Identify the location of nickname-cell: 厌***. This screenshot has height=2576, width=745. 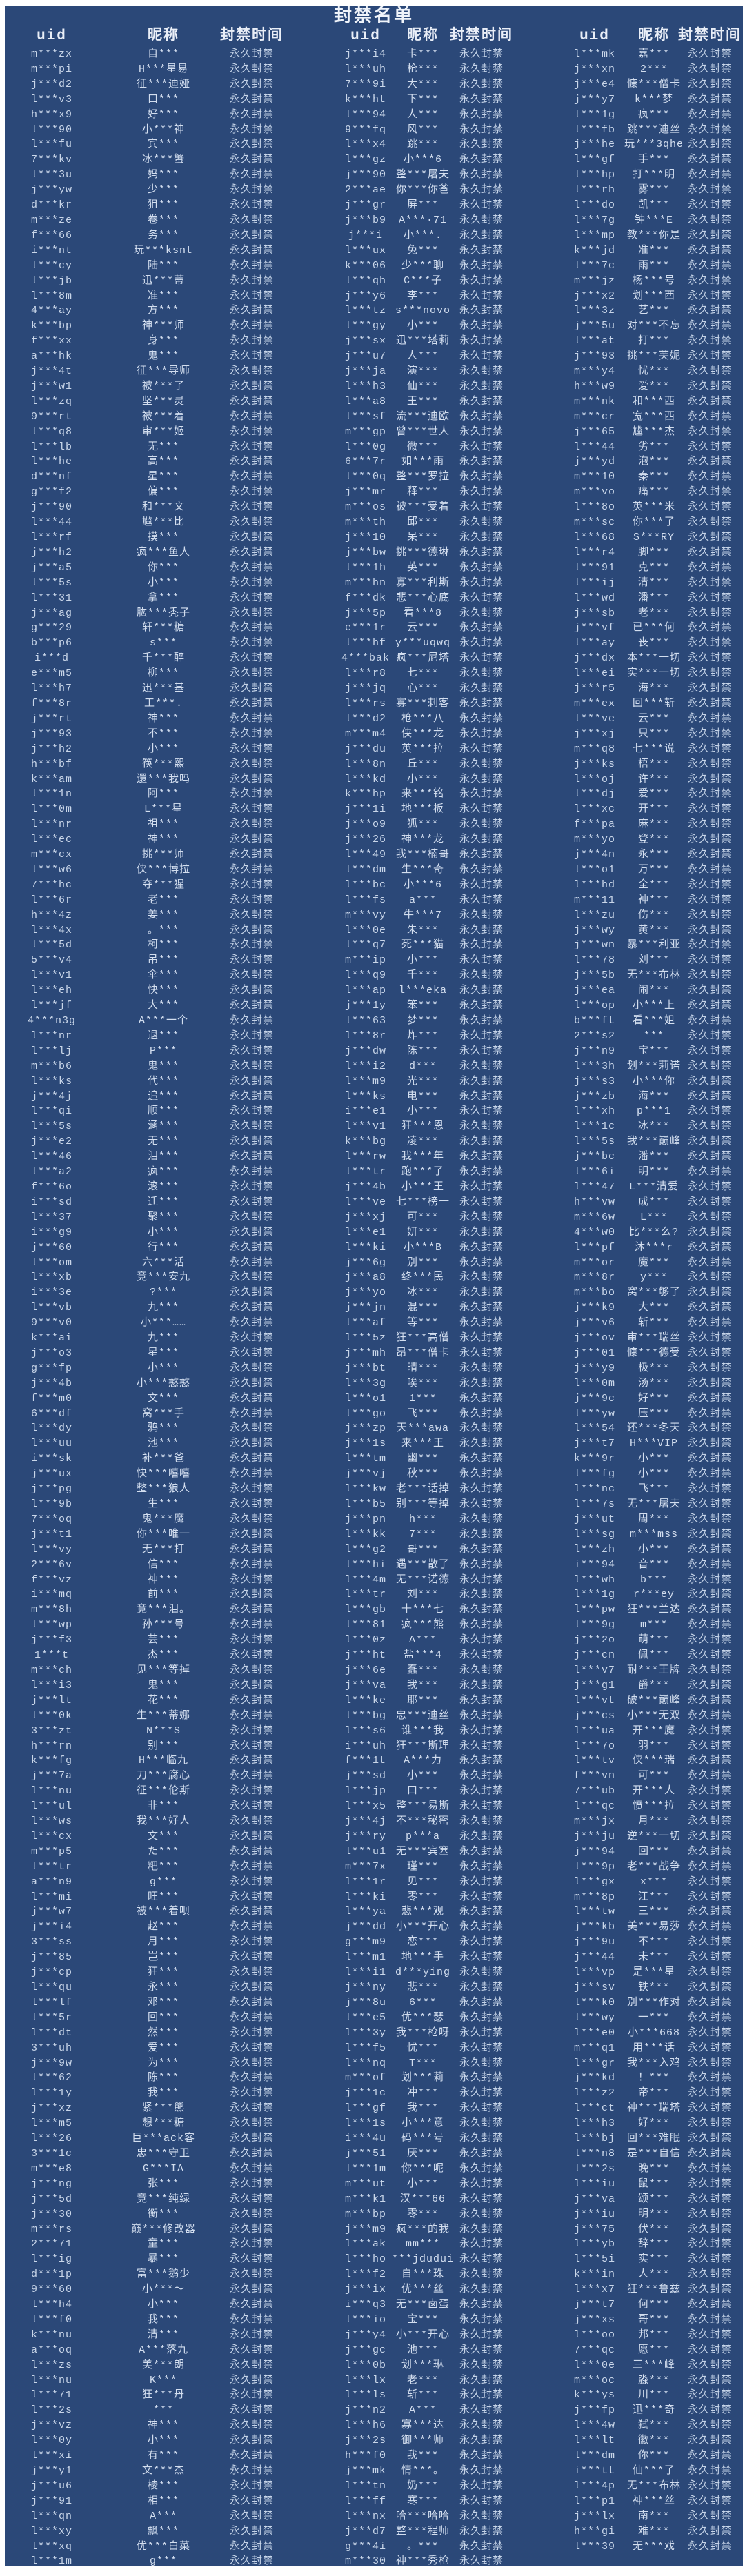
(422, 2153).